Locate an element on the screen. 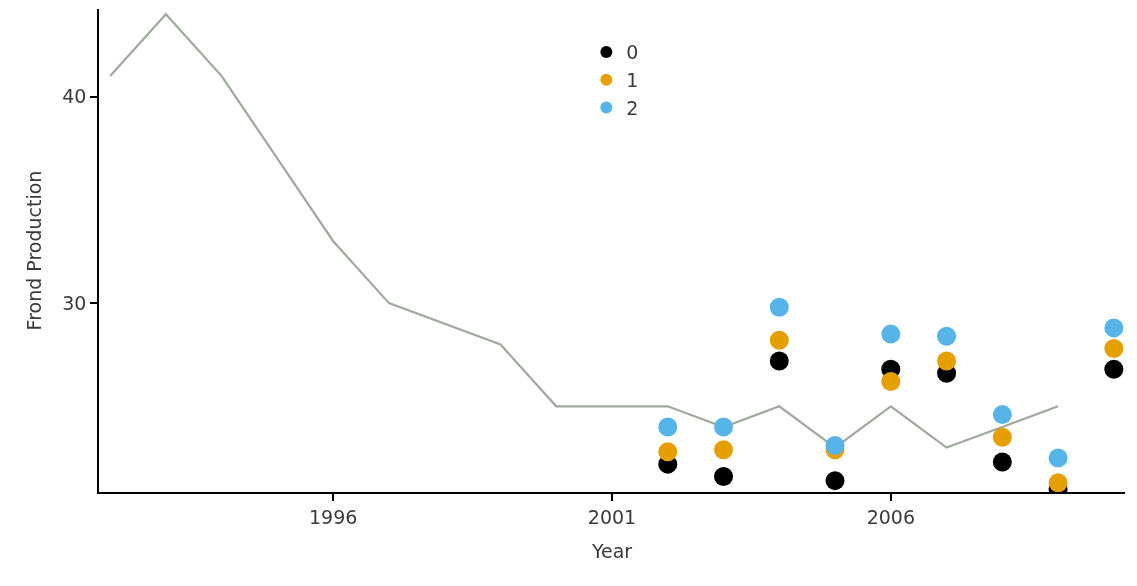 Image resolution: width=1137 pixels, height=586 pixels. legend-label: 2 is located at coordinates (632, 107).